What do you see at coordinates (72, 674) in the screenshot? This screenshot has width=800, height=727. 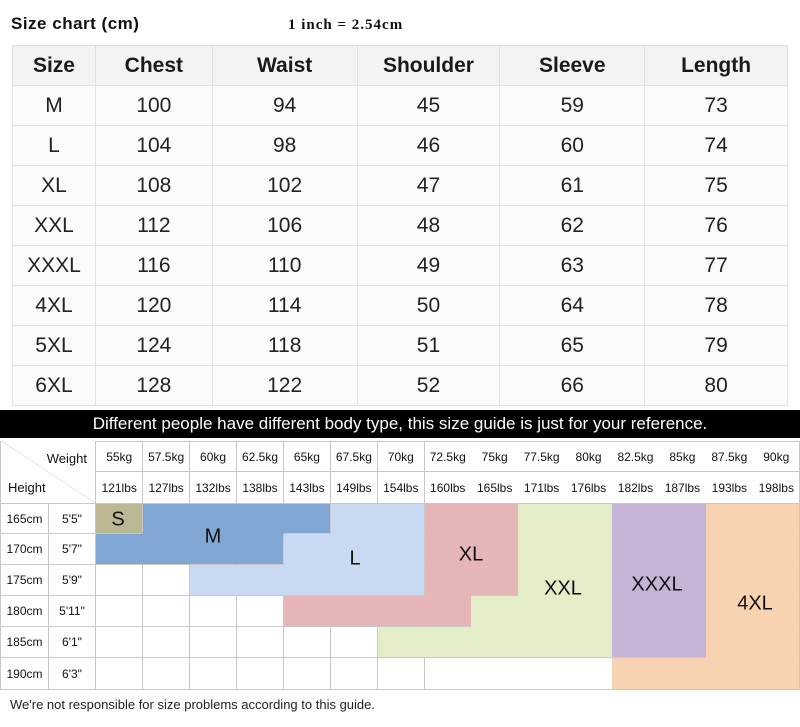 I see `height-ft-cell: 6'3"` at bounding box center [72, 674].